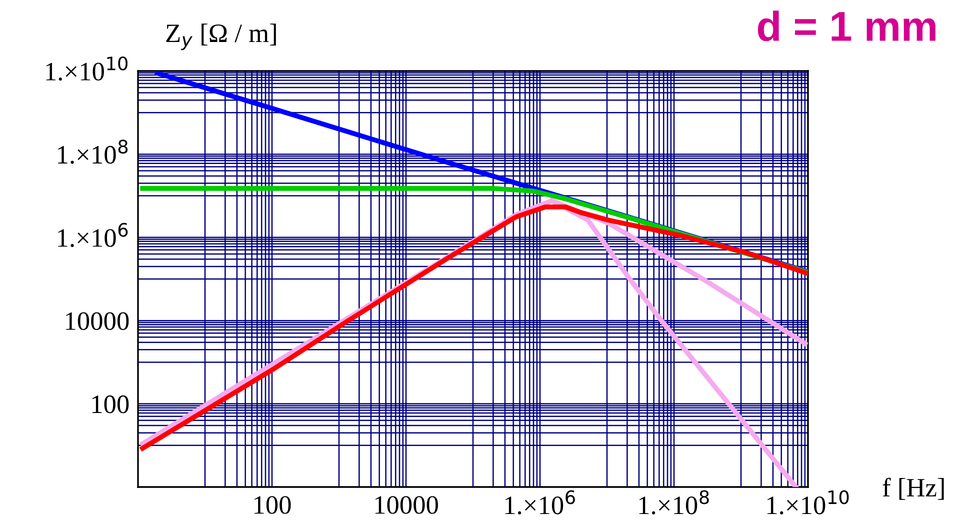 The image size is (970, 532). Describe the element at coordinates (87, 68) in the screenshot. I see `y-tick-label: 1.×10$^{10}$` at that location.